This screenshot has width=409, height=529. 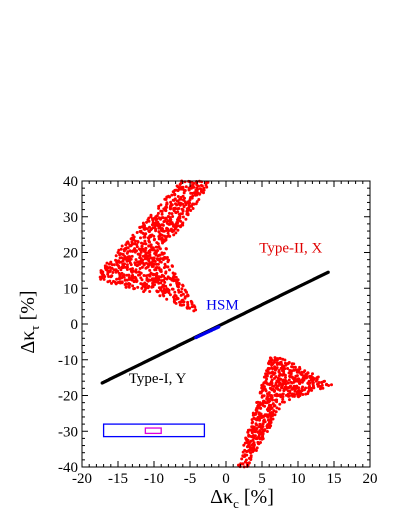 I want to click on x-tick-label: -5, so click(x=190, y=479).